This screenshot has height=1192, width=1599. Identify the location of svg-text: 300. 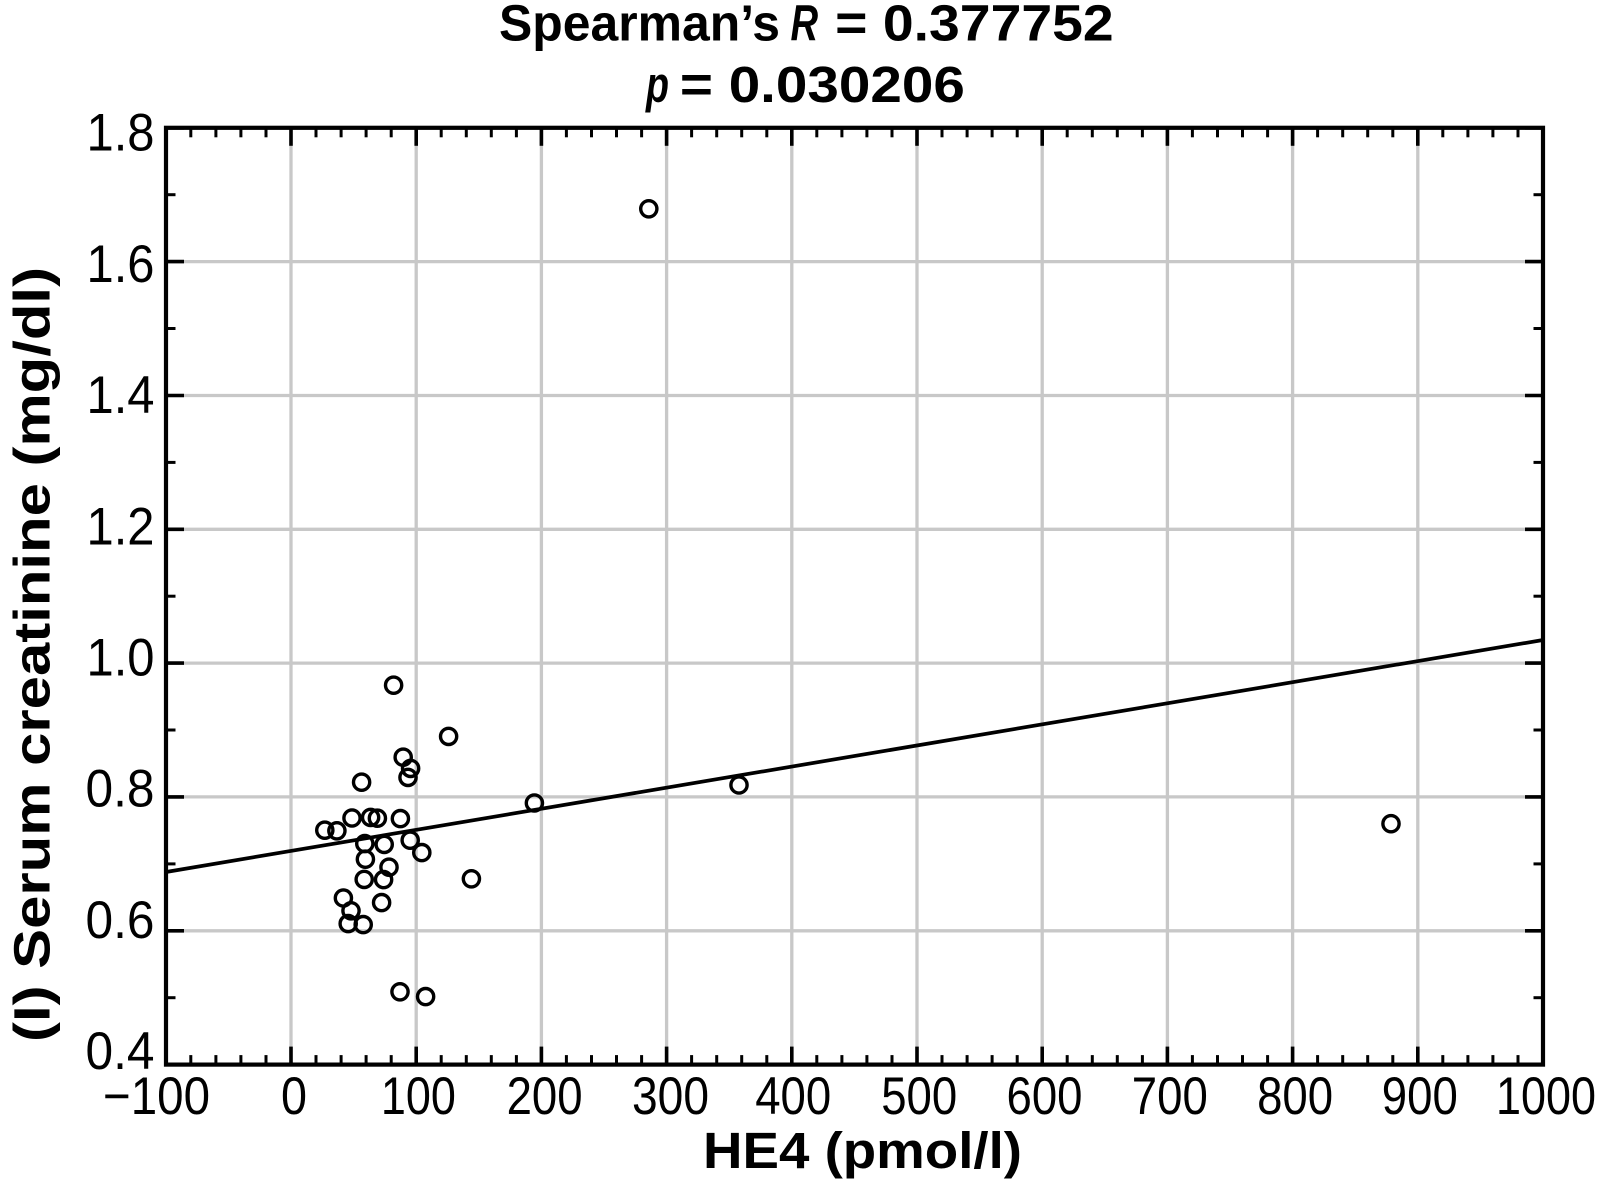
(670, 1096).